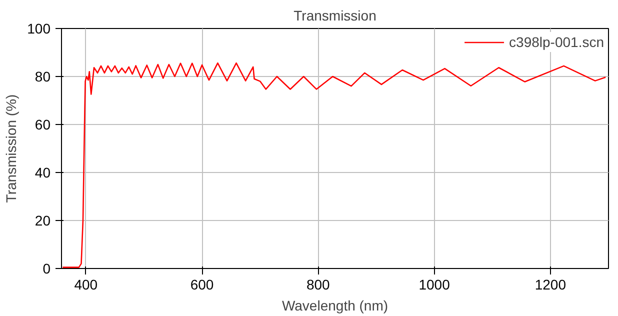  What do you see at coordinates (42, 220) in the screenshot?
I see `y-tick-label: 20` at bounding box center [42, 220].